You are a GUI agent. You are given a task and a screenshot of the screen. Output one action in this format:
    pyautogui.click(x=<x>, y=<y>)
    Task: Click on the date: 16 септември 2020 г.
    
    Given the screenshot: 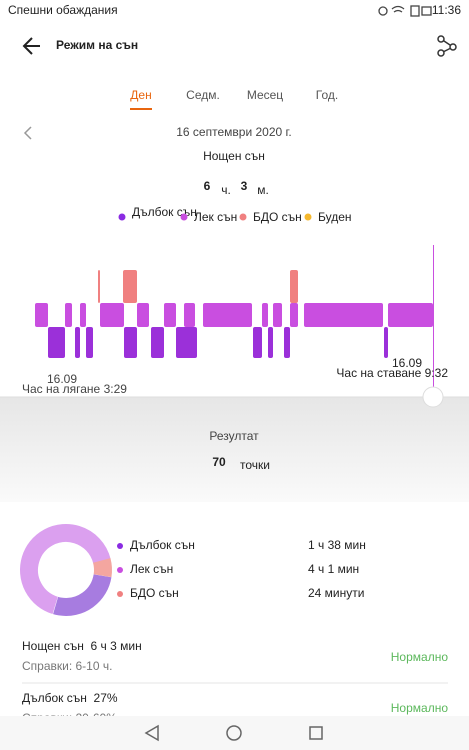 What is the action you would take?
    pyautogui.click(x=234, y=132)
    